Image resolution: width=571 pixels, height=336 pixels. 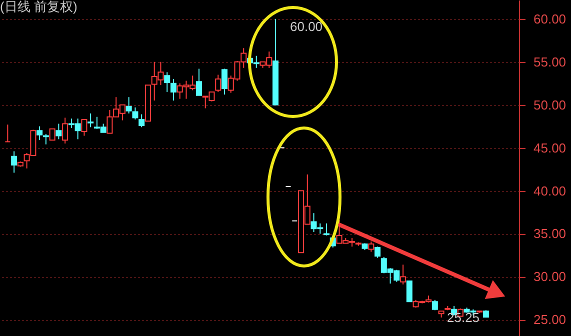 What do you see at coordinates (550, 62) in the screenshot?
I see `y-tick-label: 55.00` at bounding box center [550, 62].